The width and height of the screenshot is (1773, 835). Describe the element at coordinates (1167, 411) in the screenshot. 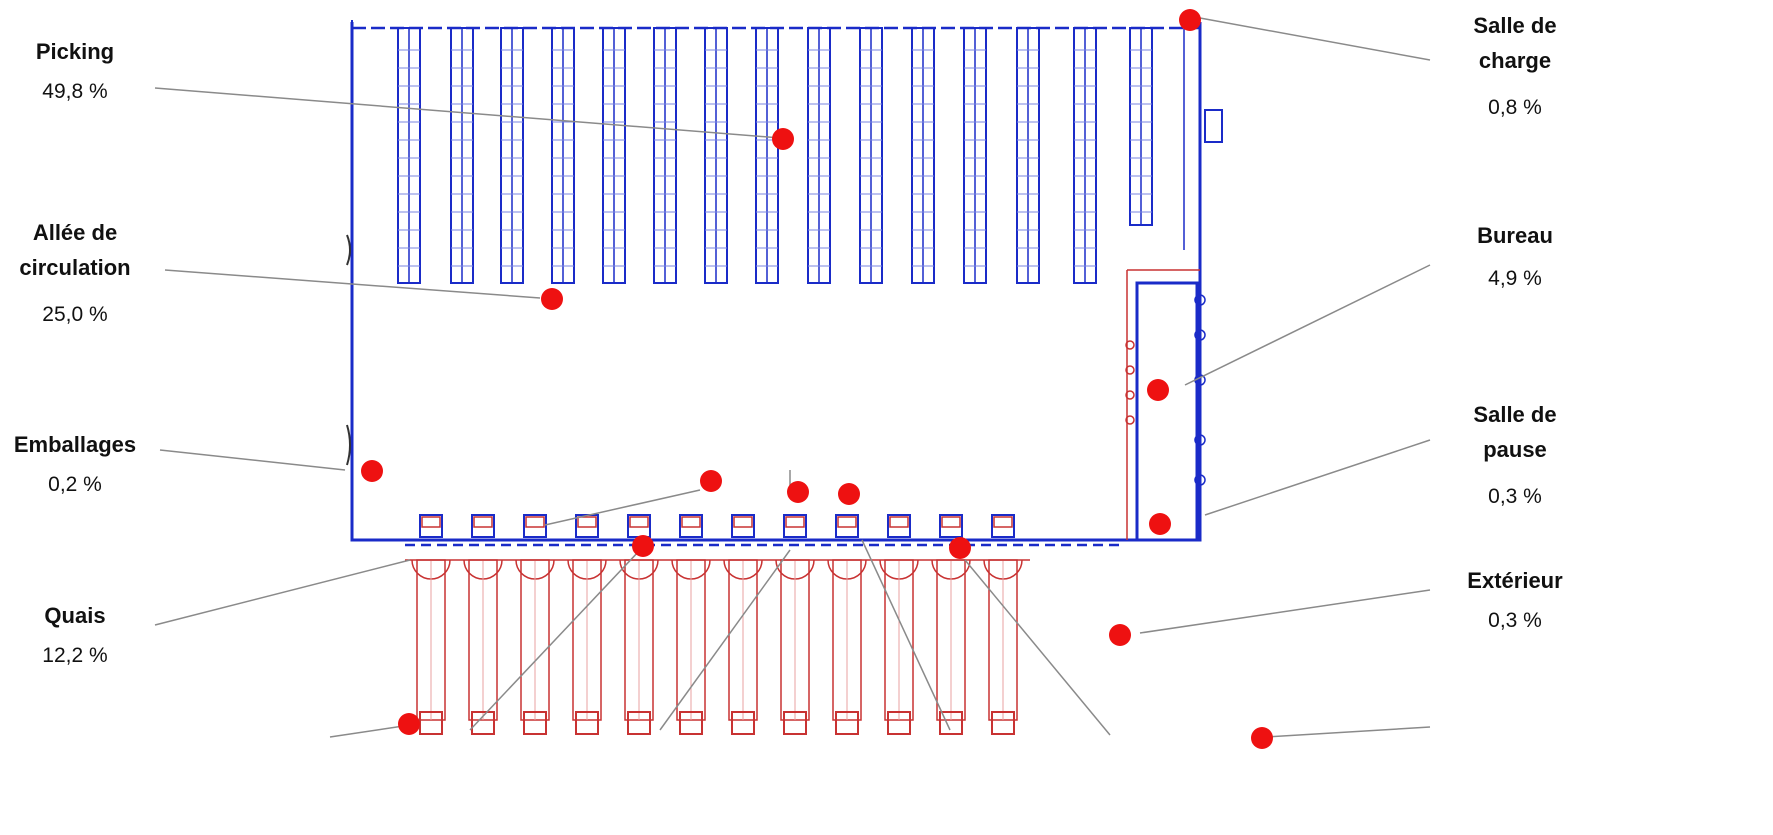

I see `office-wall` at that location.